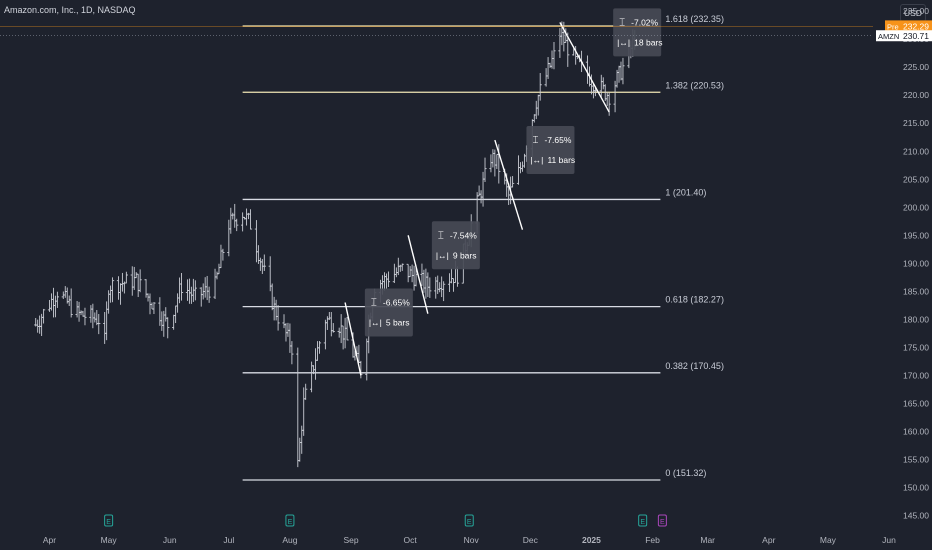  I want to click on y-tick-label: 195.00, so click(916, 235).